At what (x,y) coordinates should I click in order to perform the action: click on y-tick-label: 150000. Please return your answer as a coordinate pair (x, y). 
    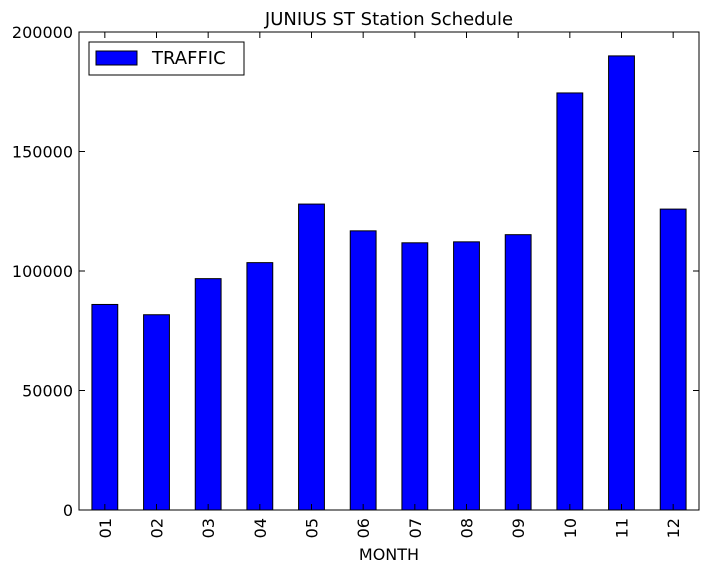
    Looking at the image, I should click on (42, 152).